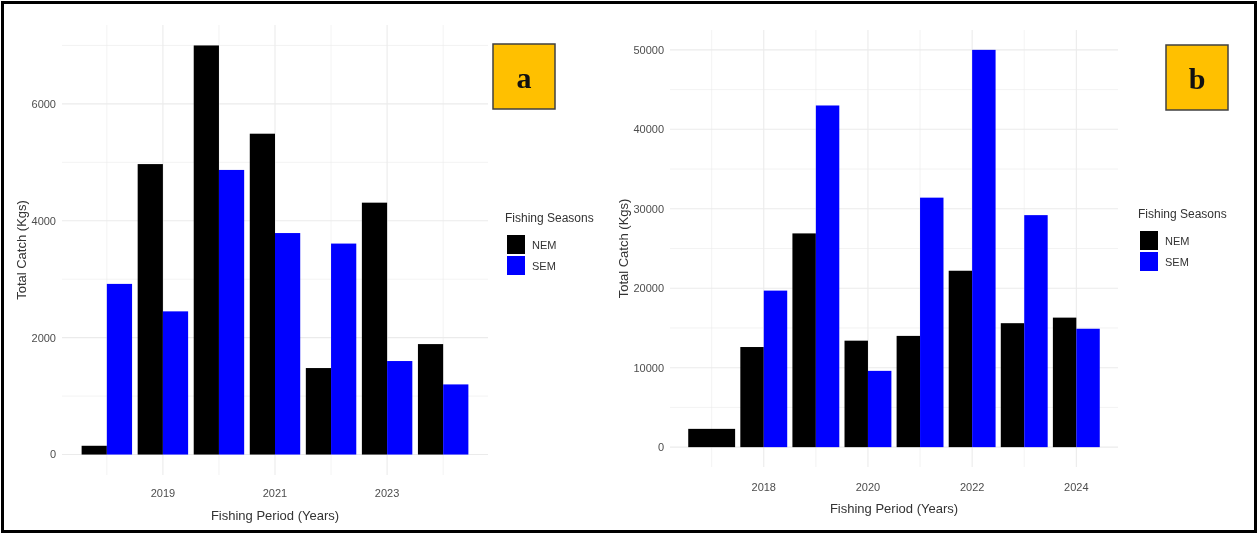  Describe the element at coordinates (43, 220) in the screenshot. I see `y-tick-label: 4000` at that location.